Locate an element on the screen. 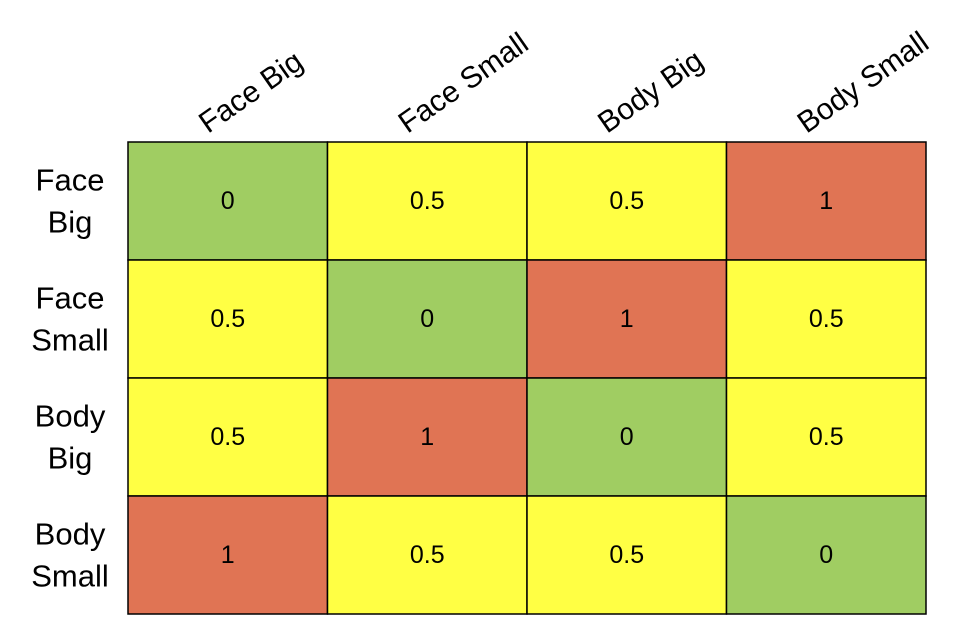 The width and height of the screenshot is (980, 642). row-labels: Face Big Face Small Body Big Body Small is located at coordinates (70, 378).